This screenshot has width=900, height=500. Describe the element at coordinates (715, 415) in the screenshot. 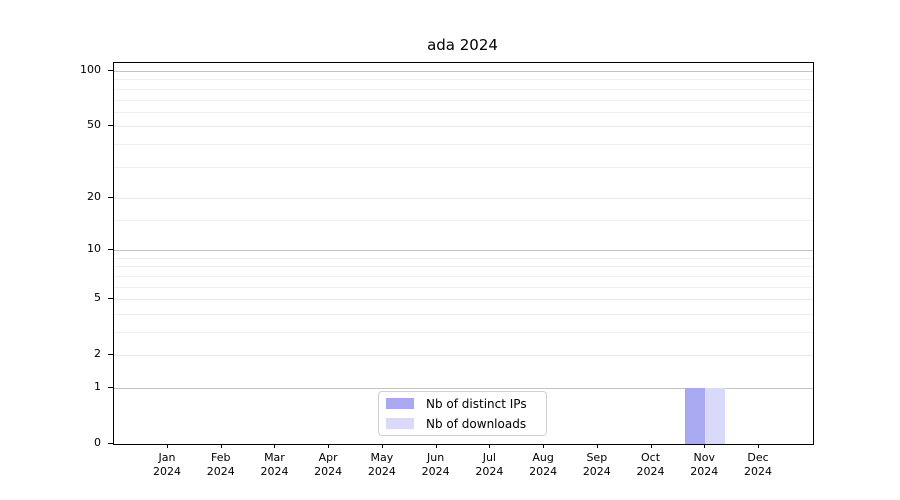

I see `bar-nb-of-downloads` at that location.